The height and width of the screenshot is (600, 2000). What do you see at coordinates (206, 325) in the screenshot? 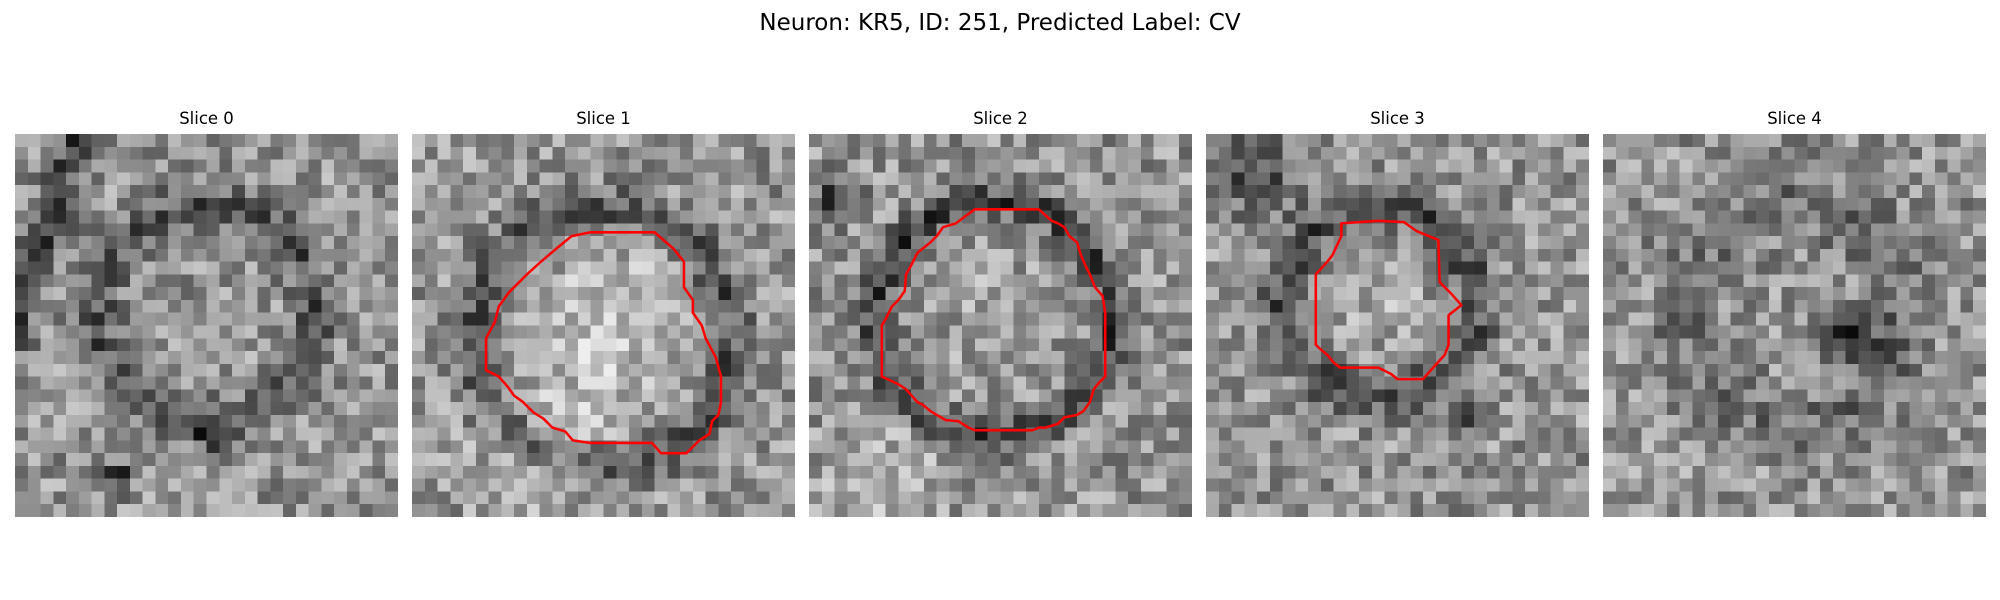
I see `slice-0-image` at bounding box center [206, 325].